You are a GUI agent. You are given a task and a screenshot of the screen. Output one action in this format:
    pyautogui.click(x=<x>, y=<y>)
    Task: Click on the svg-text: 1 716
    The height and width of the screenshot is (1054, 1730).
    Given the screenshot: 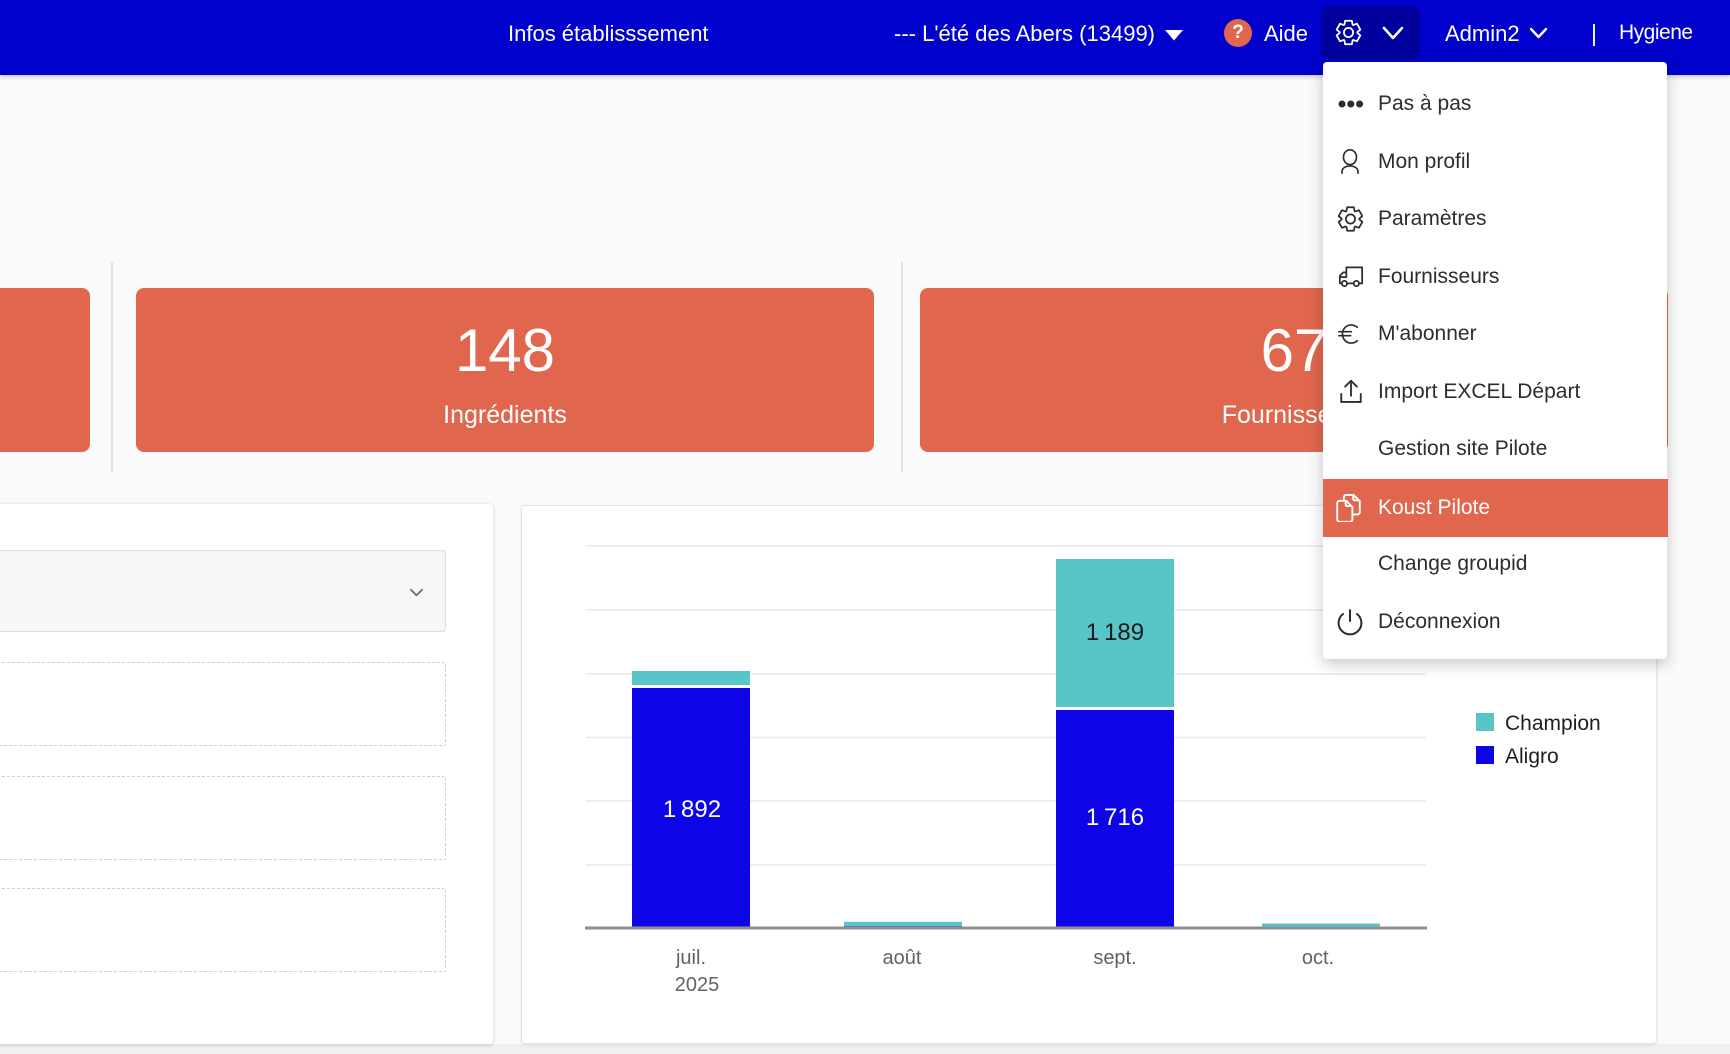 What is the action you would take?
    pyautogui.click(x=1115, y=817)
    